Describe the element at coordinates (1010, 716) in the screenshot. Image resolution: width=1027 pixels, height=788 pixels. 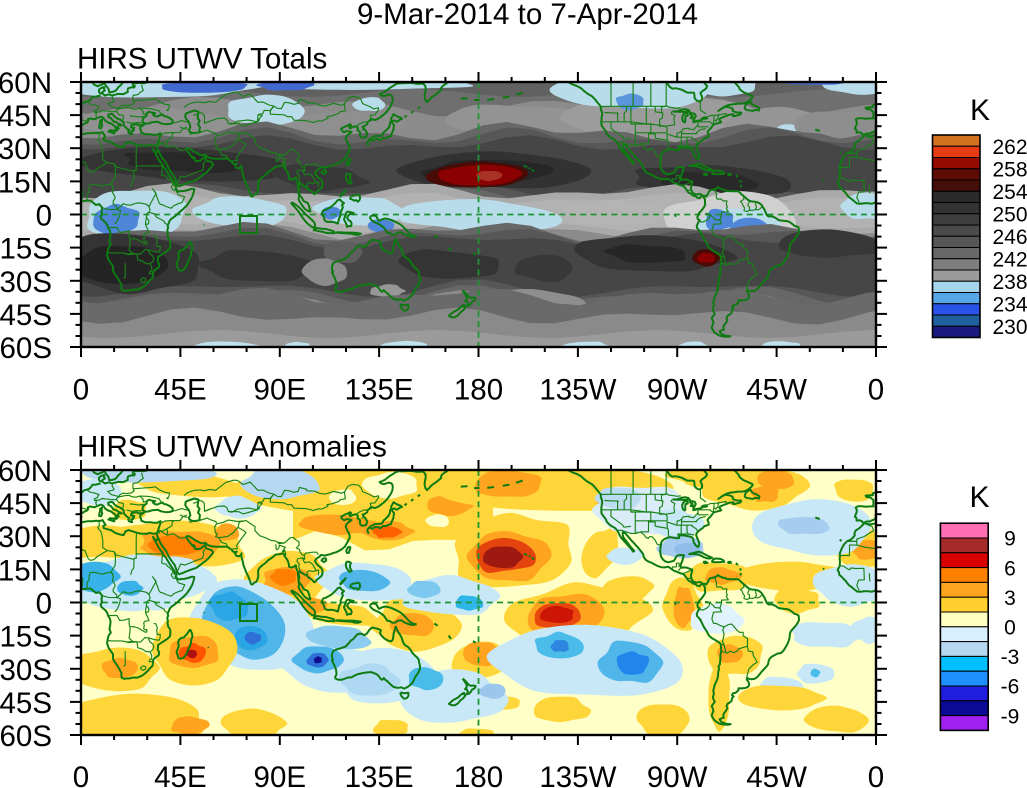
I see `svg-text: -9` at that location.